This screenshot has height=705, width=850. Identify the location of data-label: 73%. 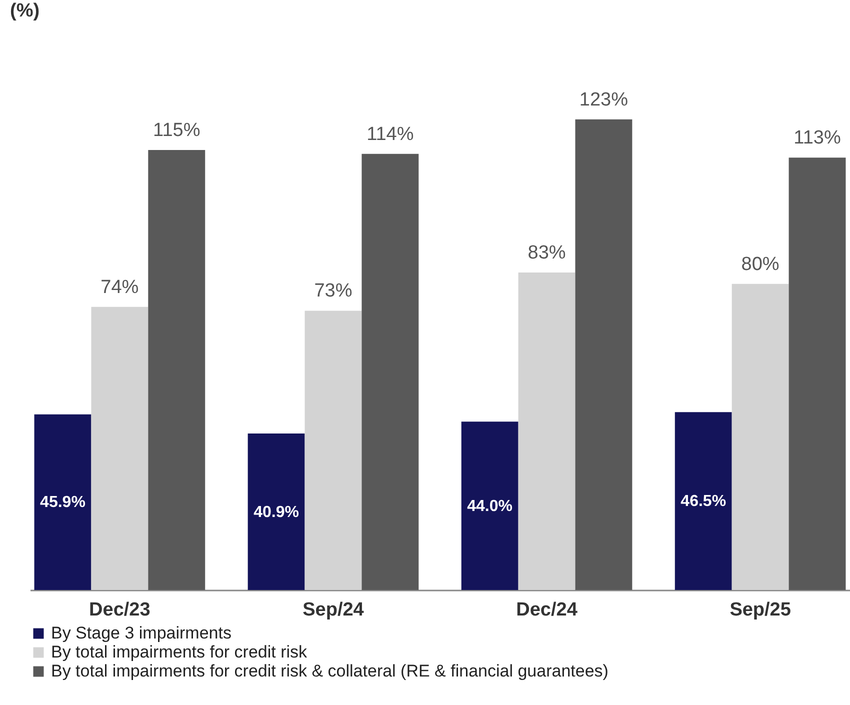
(333, 291).